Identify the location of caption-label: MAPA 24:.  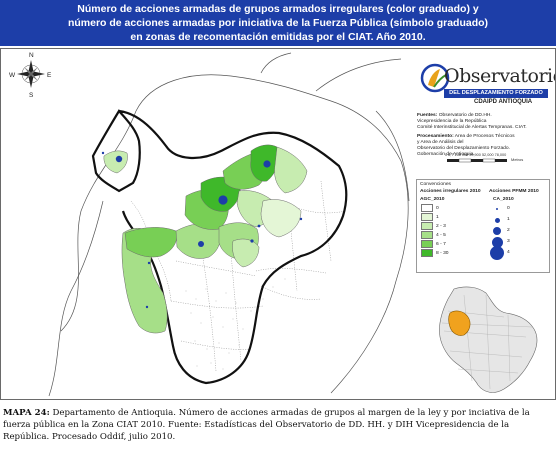
(26, 413).